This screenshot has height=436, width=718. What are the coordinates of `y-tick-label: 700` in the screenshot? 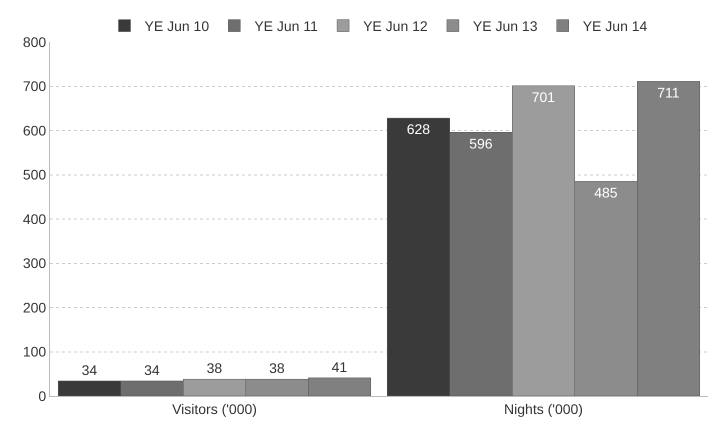 It's located at (34, 86).